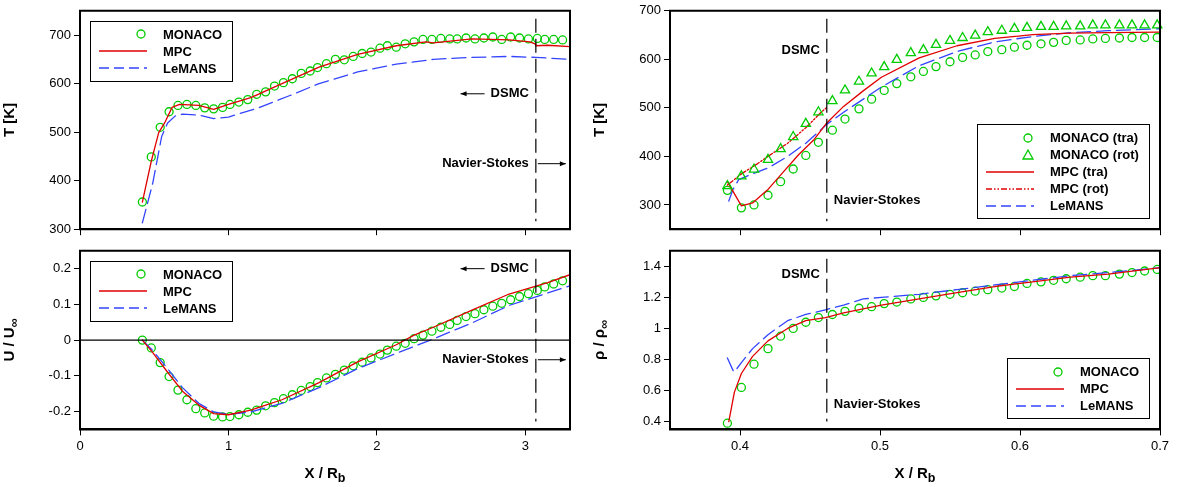 Image resolution: width=1177 pixels, height=487 pixels. I want to click on x-tick-label: 2, so click(377, 445).